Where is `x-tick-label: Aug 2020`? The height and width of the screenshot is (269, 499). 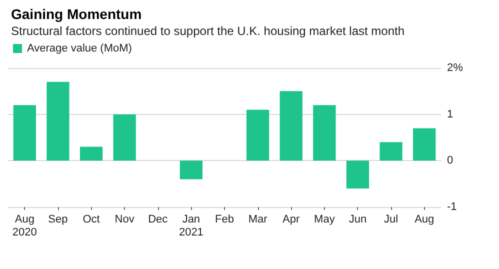 x-tick-label: Aug 2020 is located at coordinates (24, 226).